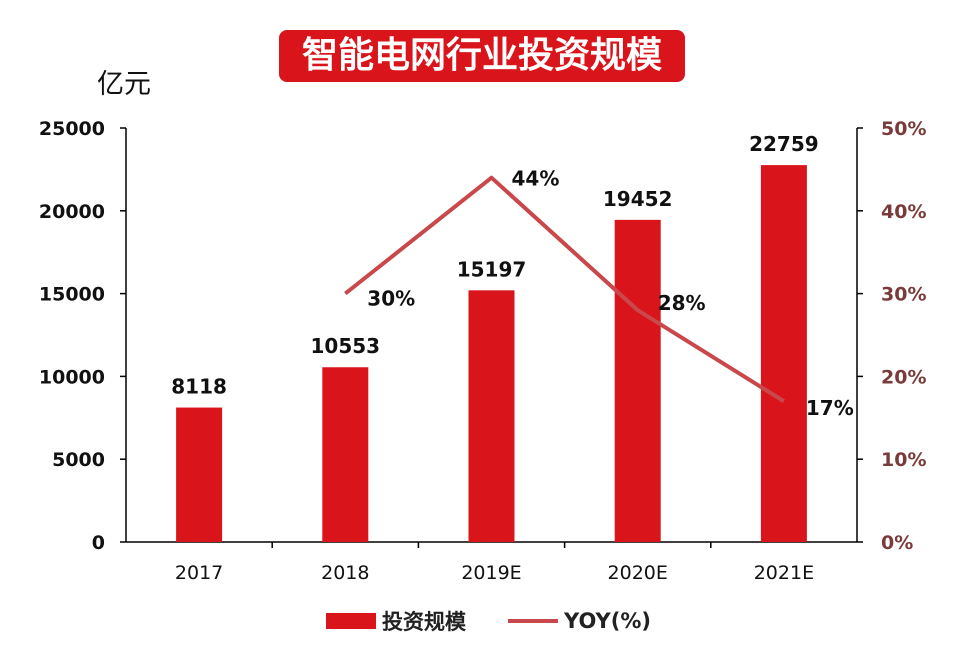 This screenshot has width=961, height=653. I want to click on y2-tick-label: 20%, so click(903, 377).